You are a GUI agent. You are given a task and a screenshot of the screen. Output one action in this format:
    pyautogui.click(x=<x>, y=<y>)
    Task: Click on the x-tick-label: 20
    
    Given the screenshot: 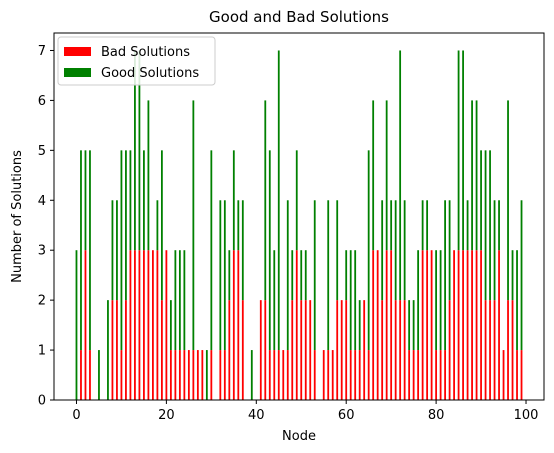 What is the action you would take?
    pyautogui.click(x=166, y=415)
    